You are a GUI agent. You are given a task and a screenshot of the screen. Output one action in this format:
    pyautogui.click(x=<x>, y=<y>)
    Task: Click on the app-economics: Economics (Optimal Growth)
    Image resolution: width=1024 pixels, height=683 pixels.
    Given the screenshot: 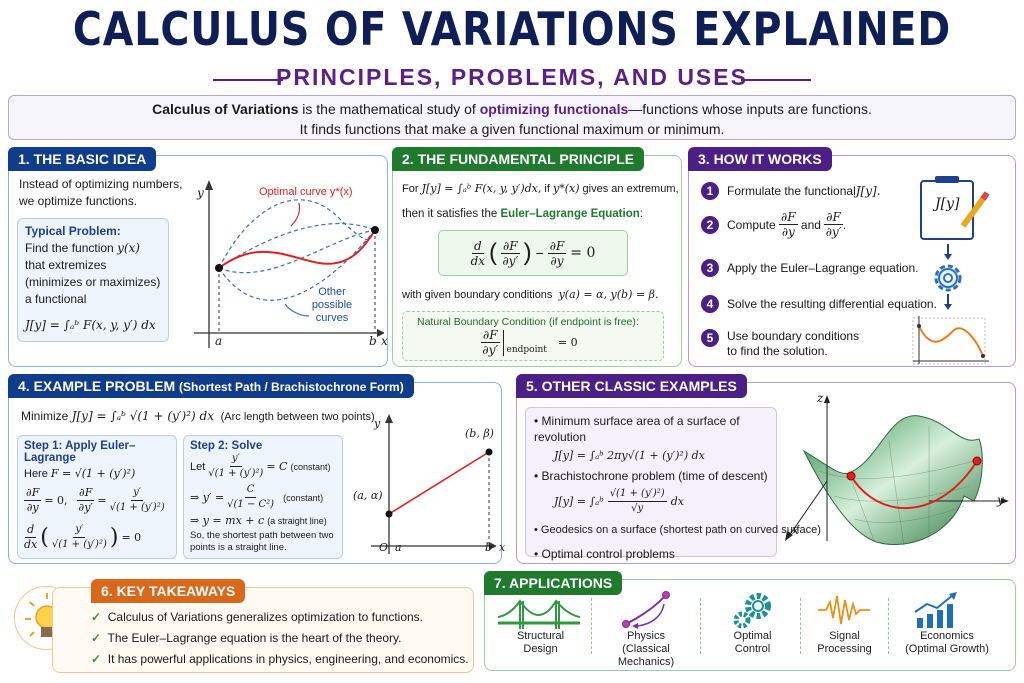 What is the action you would take?
    pyautogui.click(x=947, y=643)
    